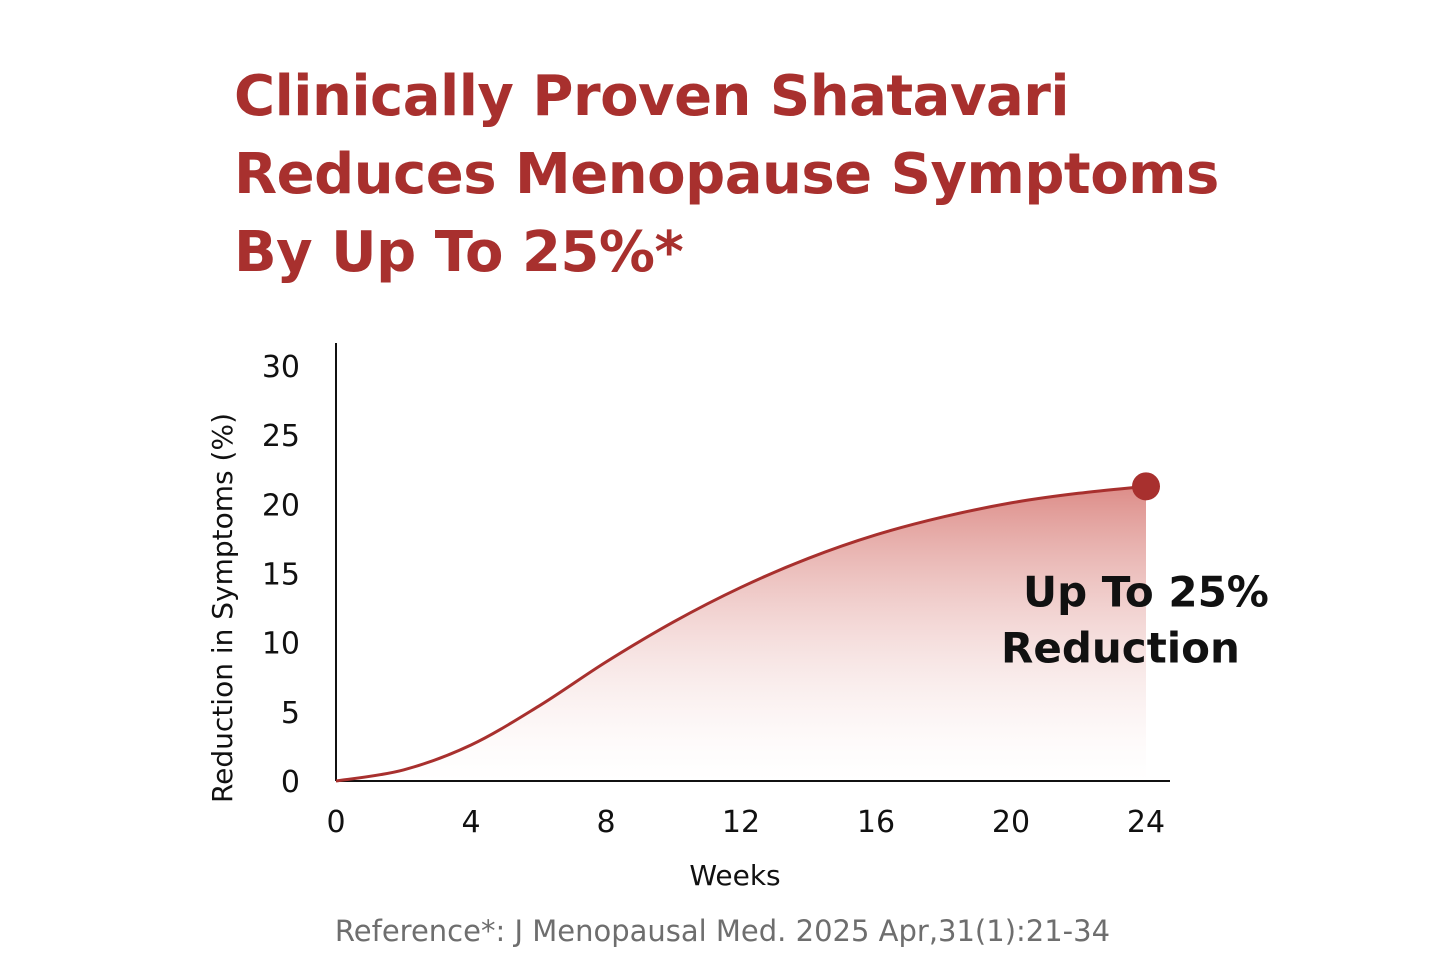  What do you see at coordinates (459, 252) in the screenshot?
I see `headline-line-3: By Up To 25%*` at bounding box center [459, 252].